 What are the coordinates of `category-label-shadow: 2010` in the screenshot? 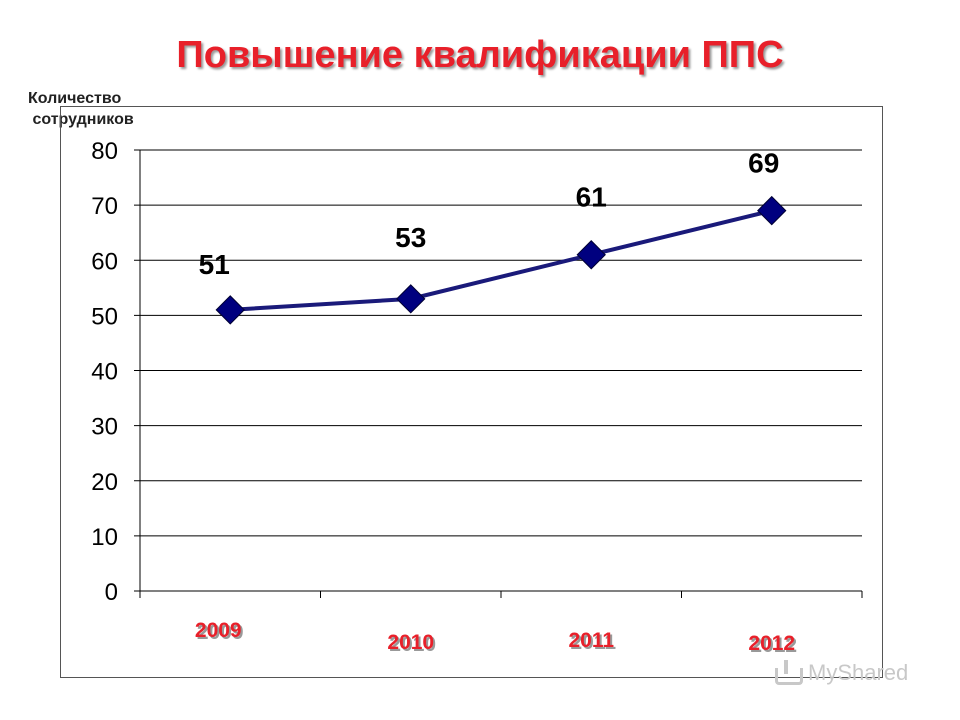 It's located at (412, 644).